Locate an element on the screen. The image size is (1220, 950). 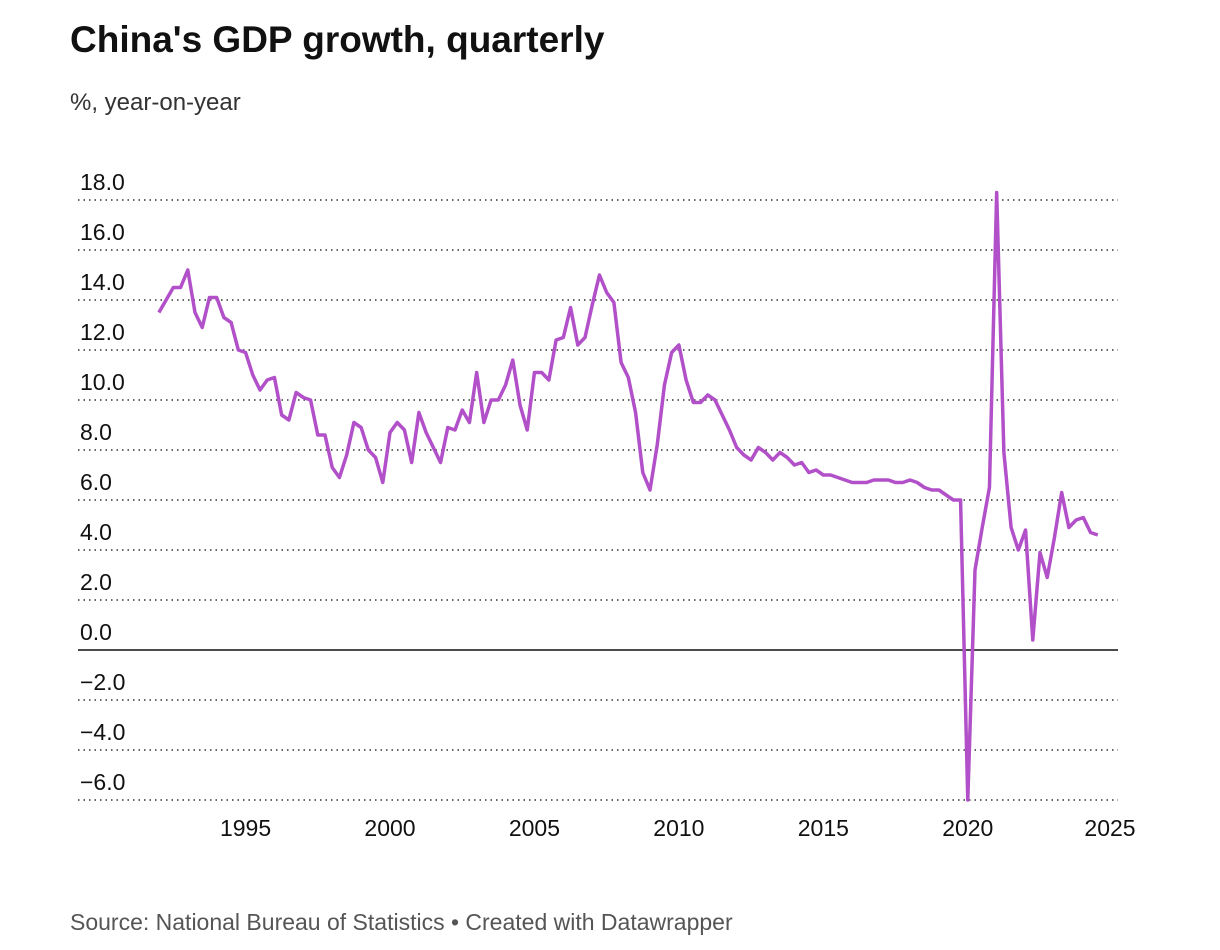
chart-title: China's GDP growth, quarterly is located at coordinates (337, 39).